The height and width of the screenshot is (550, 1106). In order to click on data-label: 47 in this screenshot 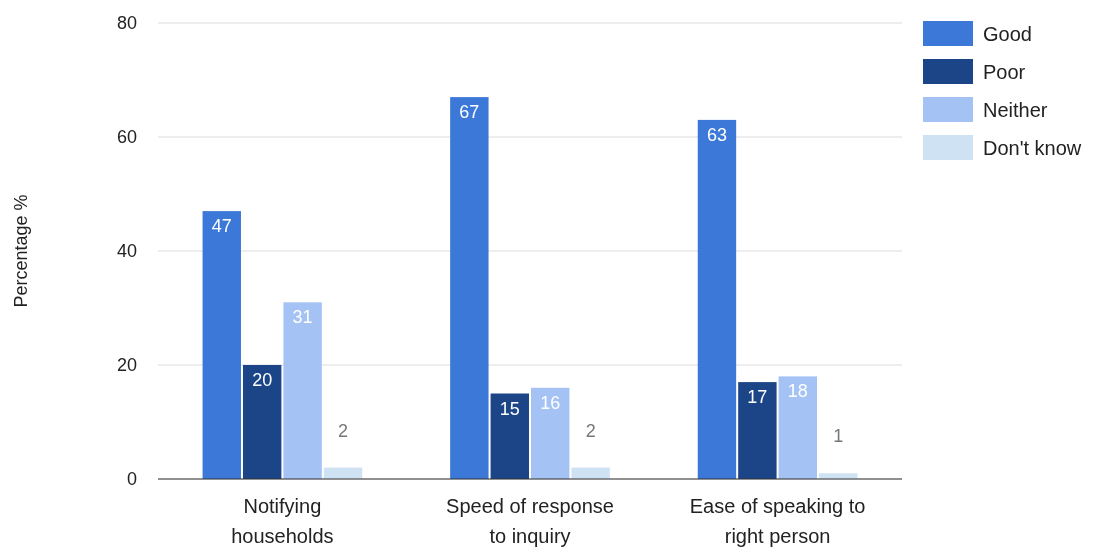, I will do `click(221, 226)`.